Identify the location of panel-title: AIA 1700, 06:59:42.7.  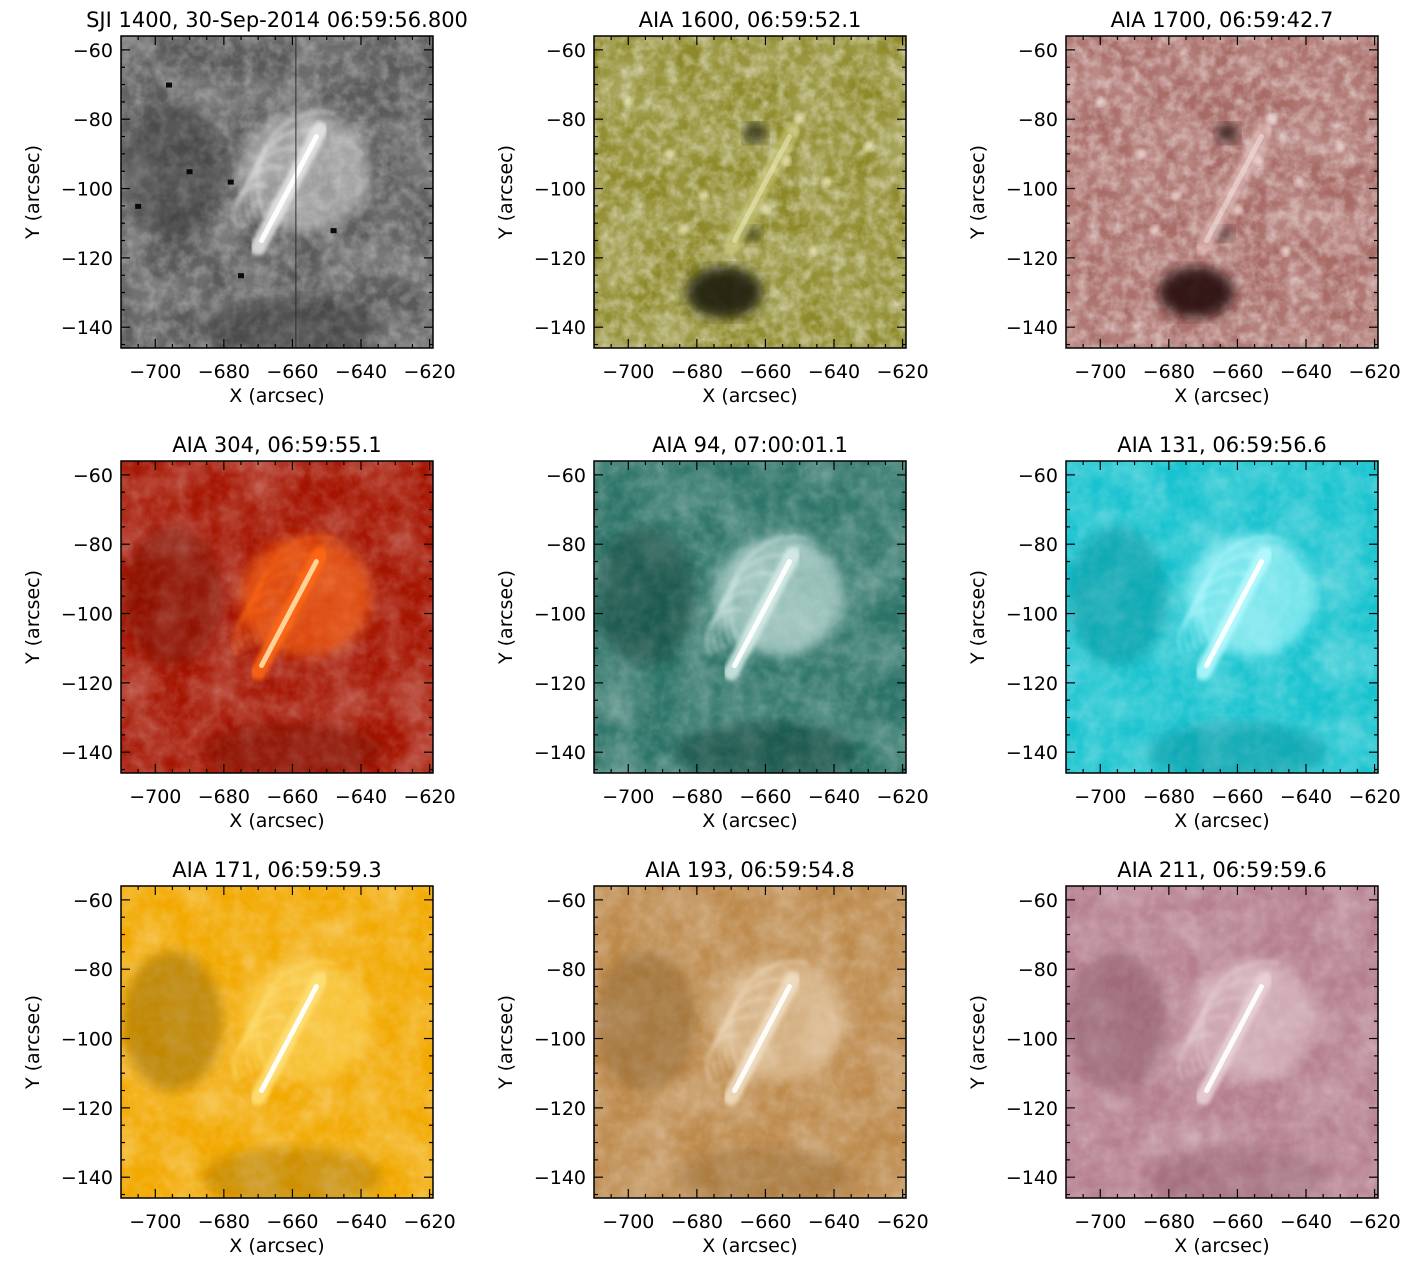
(1222, 20).